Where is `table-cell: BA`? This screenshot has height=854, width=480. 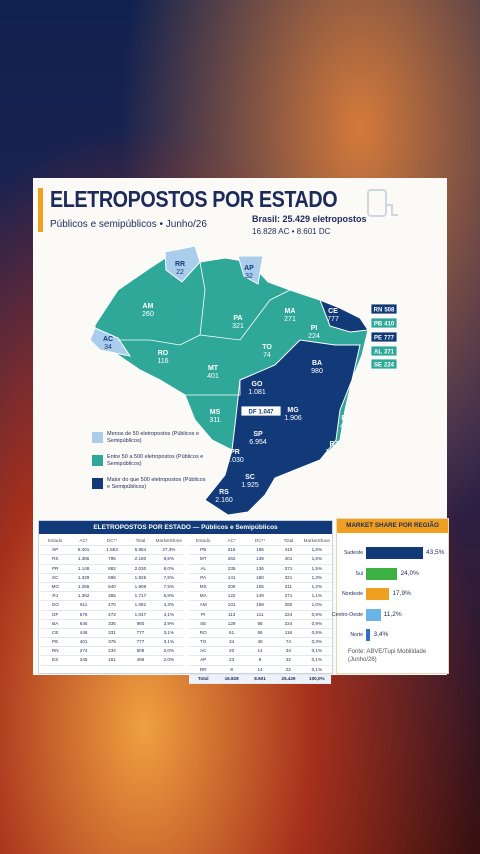
table-cell: BA is located at coordinates (55, 623).